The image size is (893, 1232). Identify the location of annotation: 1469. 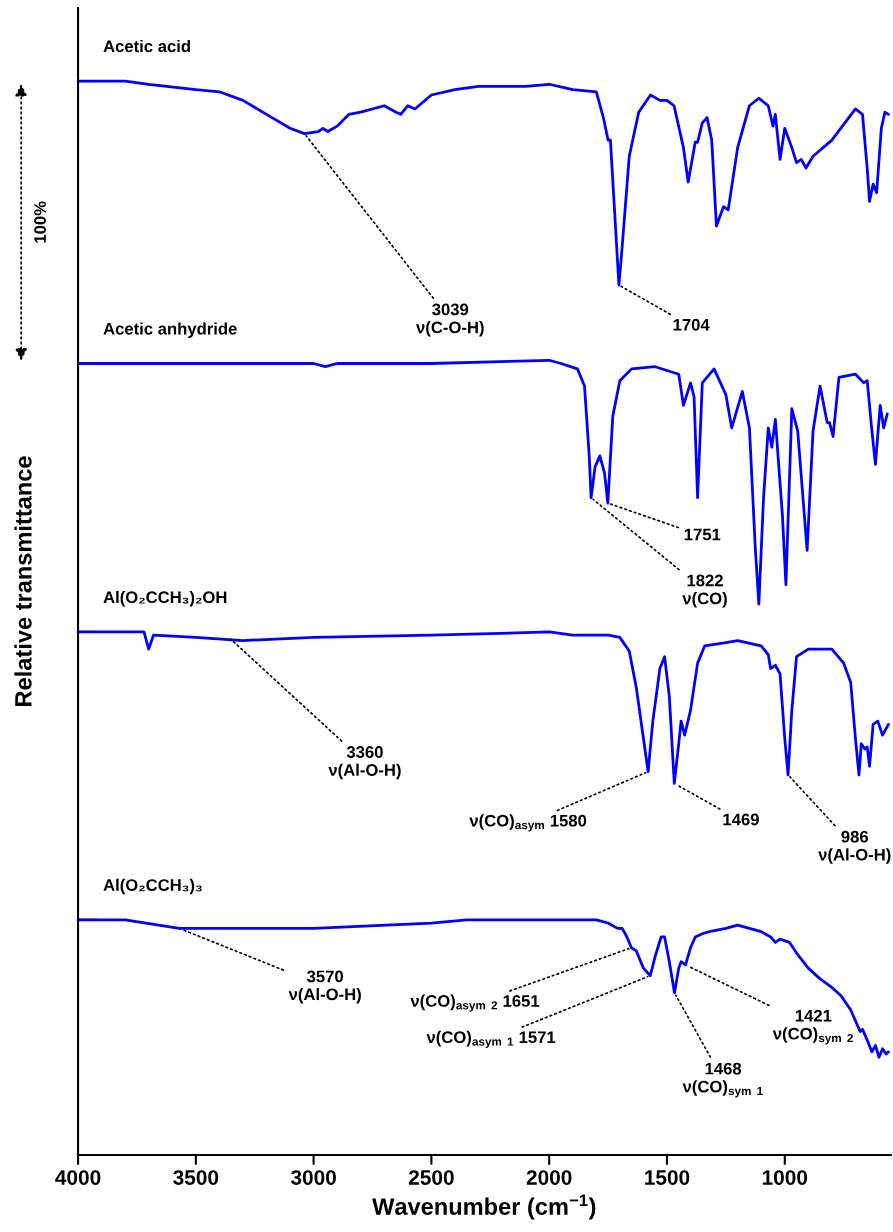
(741, 819).